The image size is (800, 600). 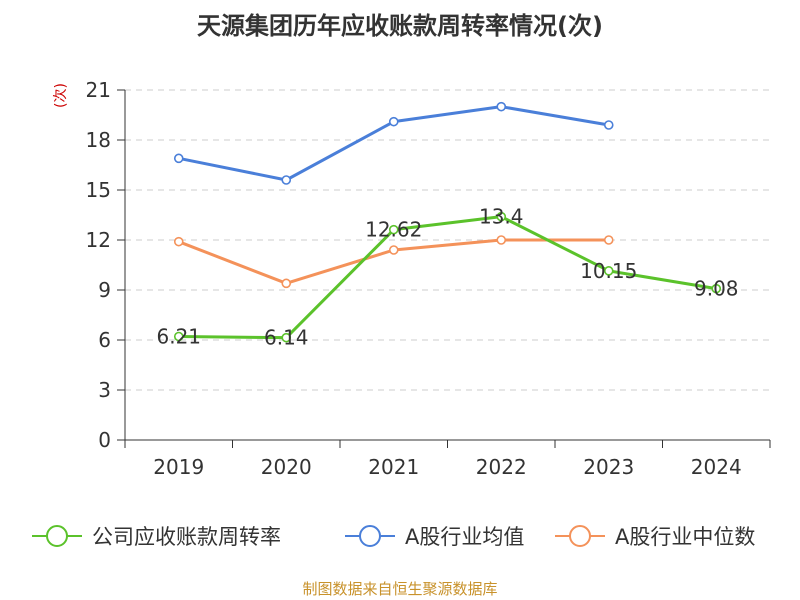 I want to click on y-tick-label: 12, so click(x=98, y=240).